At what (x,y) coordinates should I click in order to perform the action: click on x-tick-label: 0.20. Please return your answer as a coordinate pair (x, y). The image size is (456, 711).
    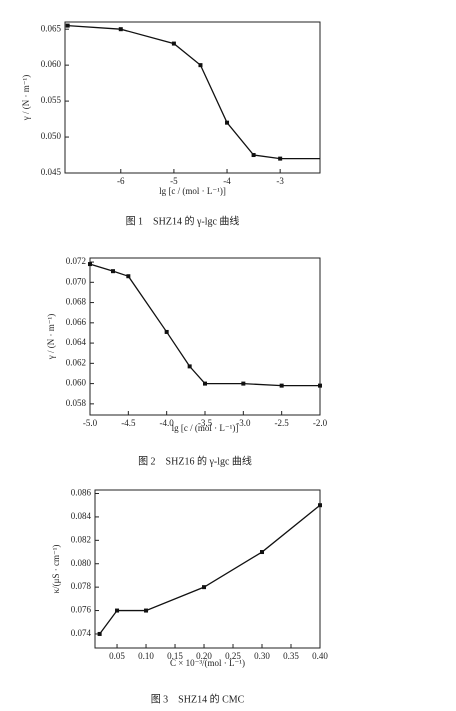
    Looking at the image, I should click on (204, 656).